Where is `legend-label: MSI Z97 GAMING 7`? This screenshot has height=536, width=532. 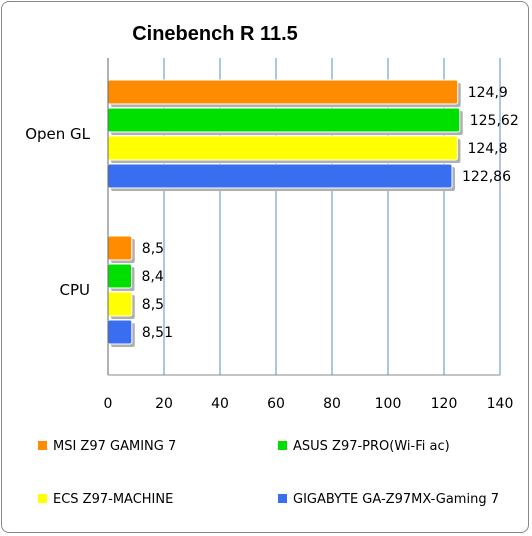
legend-label: MSI Z97 GAMING 7 is located at coordinates (114, 446).